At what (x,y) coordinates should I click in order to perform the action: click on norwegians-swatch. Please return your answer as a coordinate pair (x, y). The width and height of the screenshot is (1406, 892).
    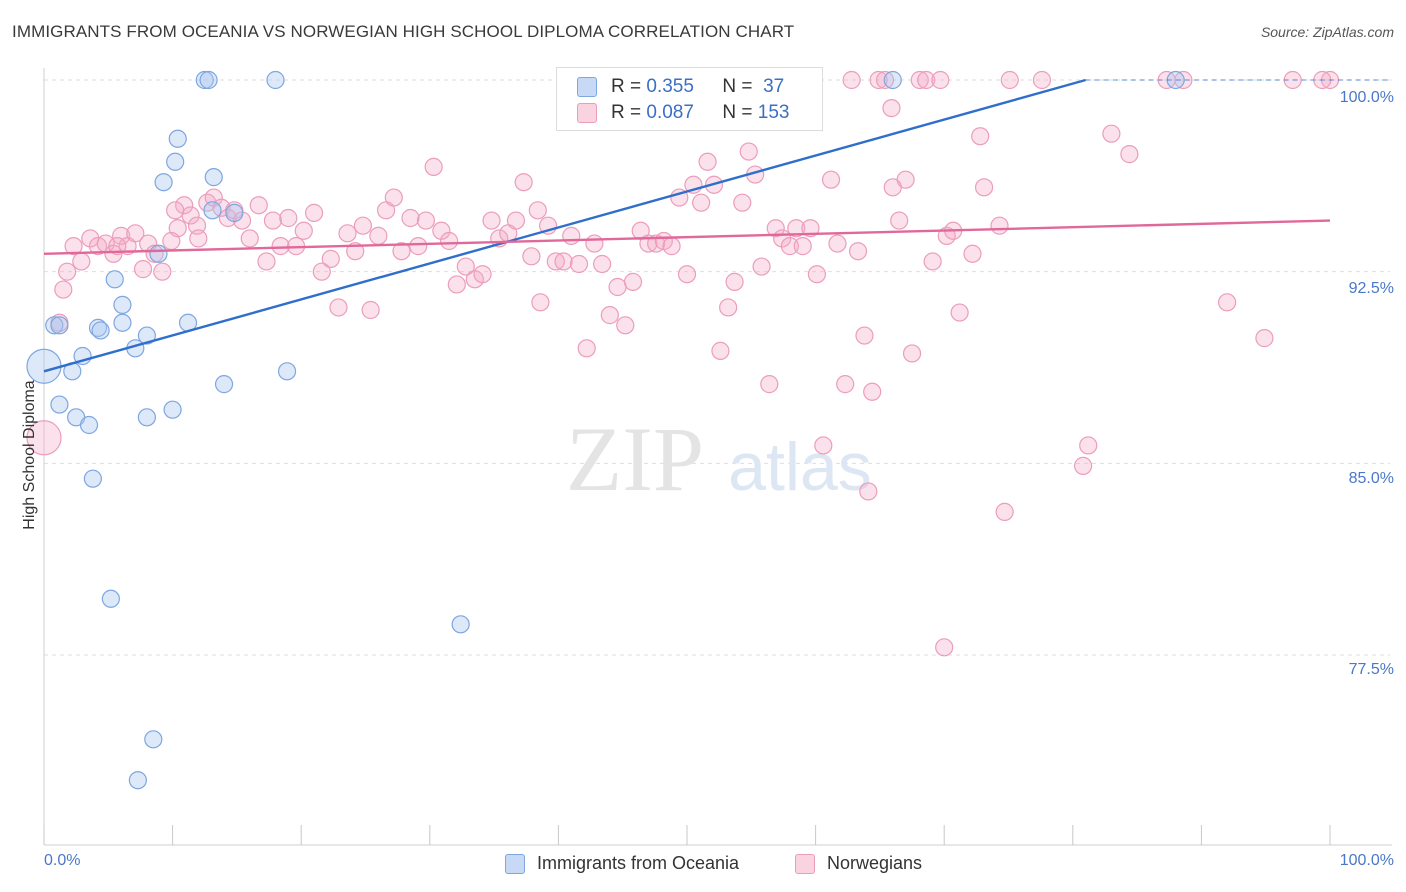
    Looking at the image, I should click on (805, 863).